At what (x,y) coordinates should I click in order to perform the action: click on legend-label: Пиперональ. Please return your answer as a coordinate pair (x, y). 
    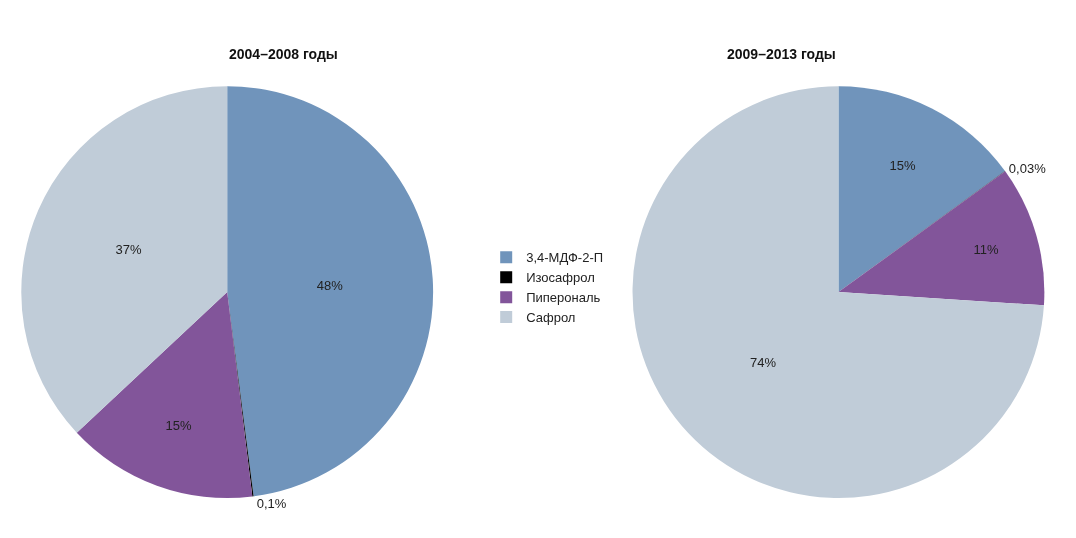
    Looking at the image, I should click on (563, 298).